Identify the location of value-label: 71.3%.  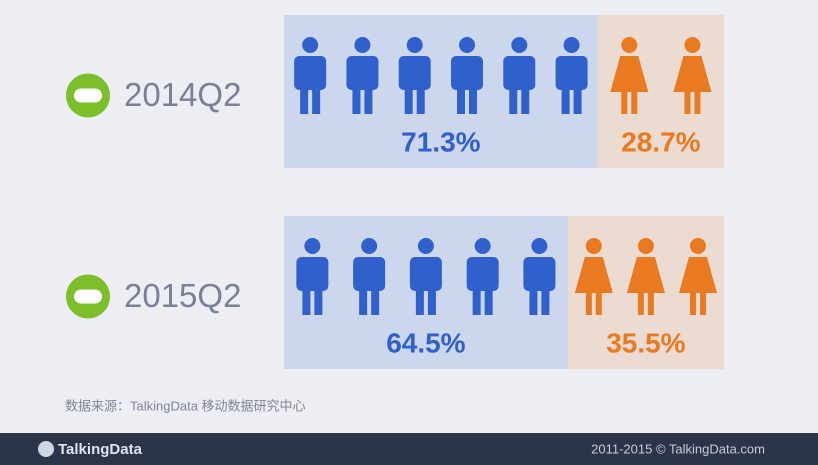
(440, 141).